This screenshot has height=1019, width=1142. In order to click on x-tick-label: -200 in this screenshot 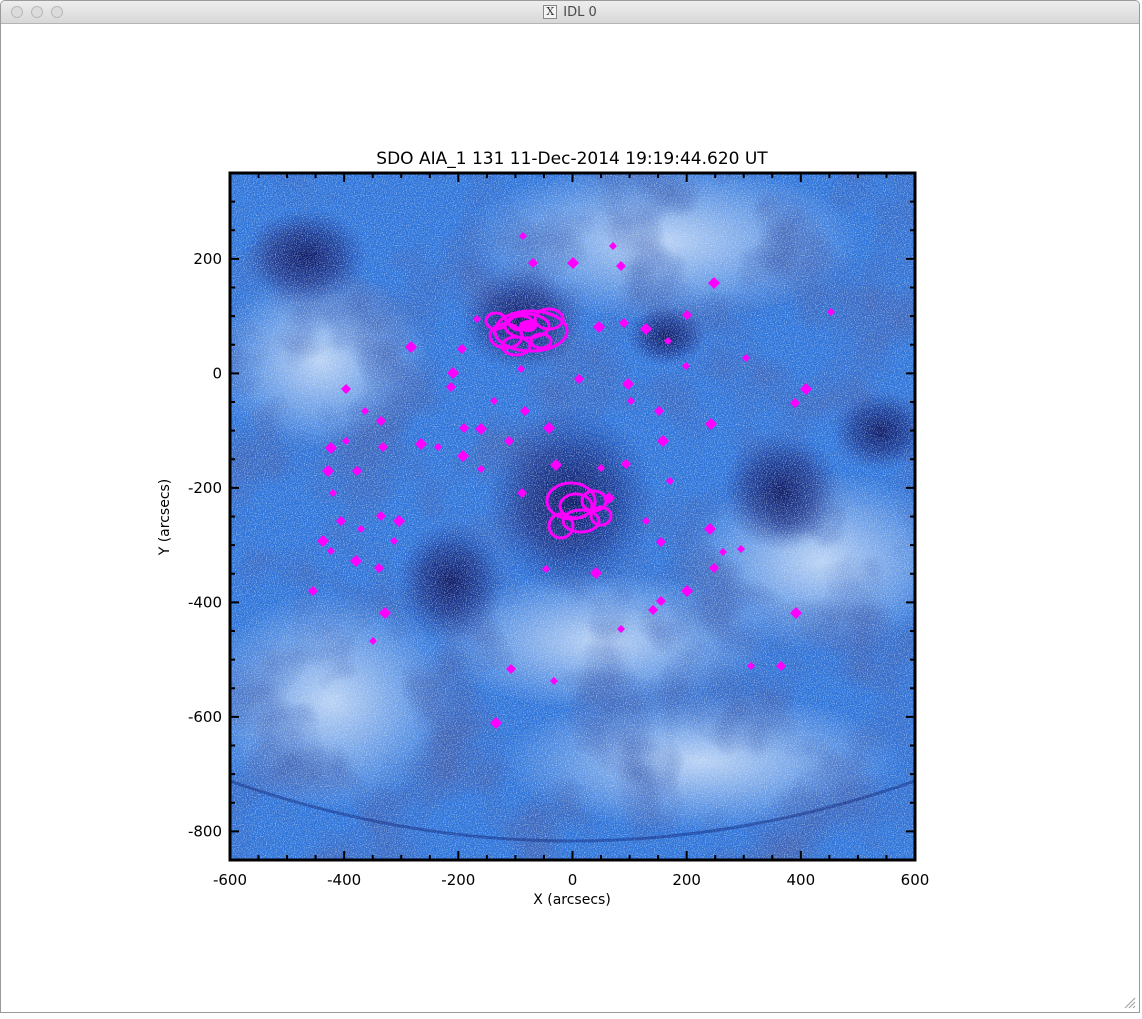, I will do `click(458, 880)`.